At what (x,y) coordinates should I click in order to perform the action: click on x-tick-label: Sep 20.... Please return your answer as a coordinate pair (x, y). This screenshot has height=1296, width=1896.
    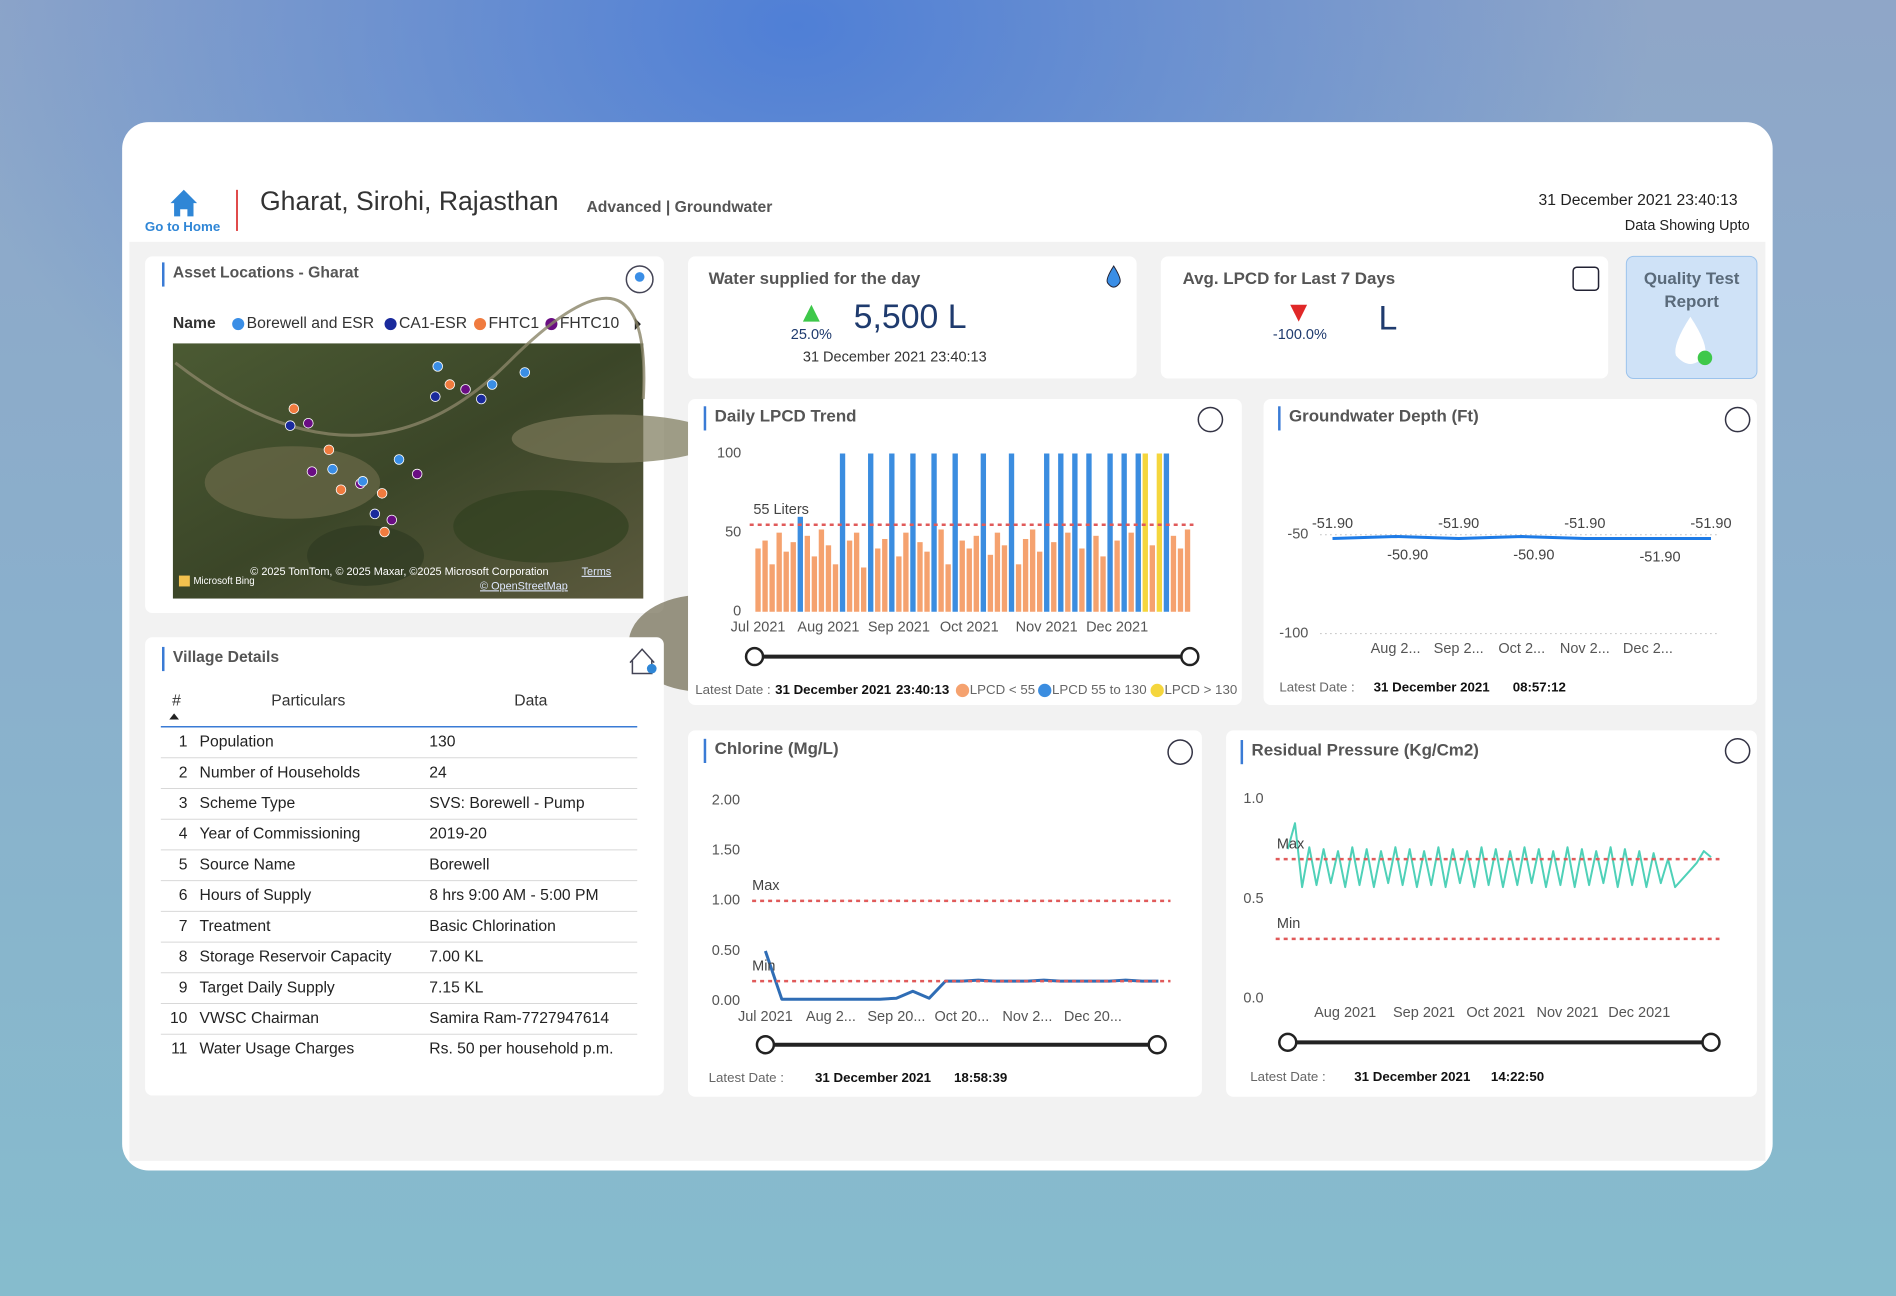
    Looking at the image, I should click on (896, 1017).